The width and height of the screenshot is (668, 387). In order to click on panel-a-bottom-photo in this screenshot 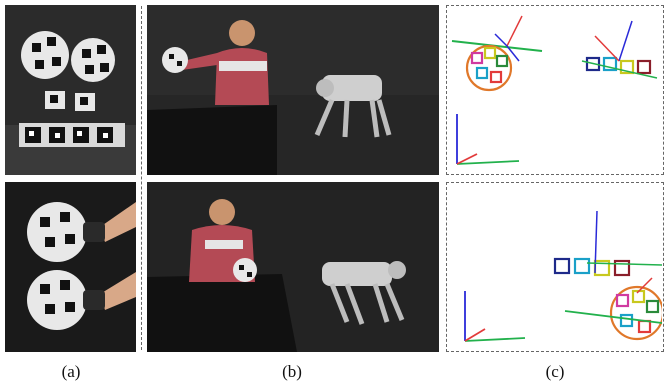, I will do `click(70, 267)`.